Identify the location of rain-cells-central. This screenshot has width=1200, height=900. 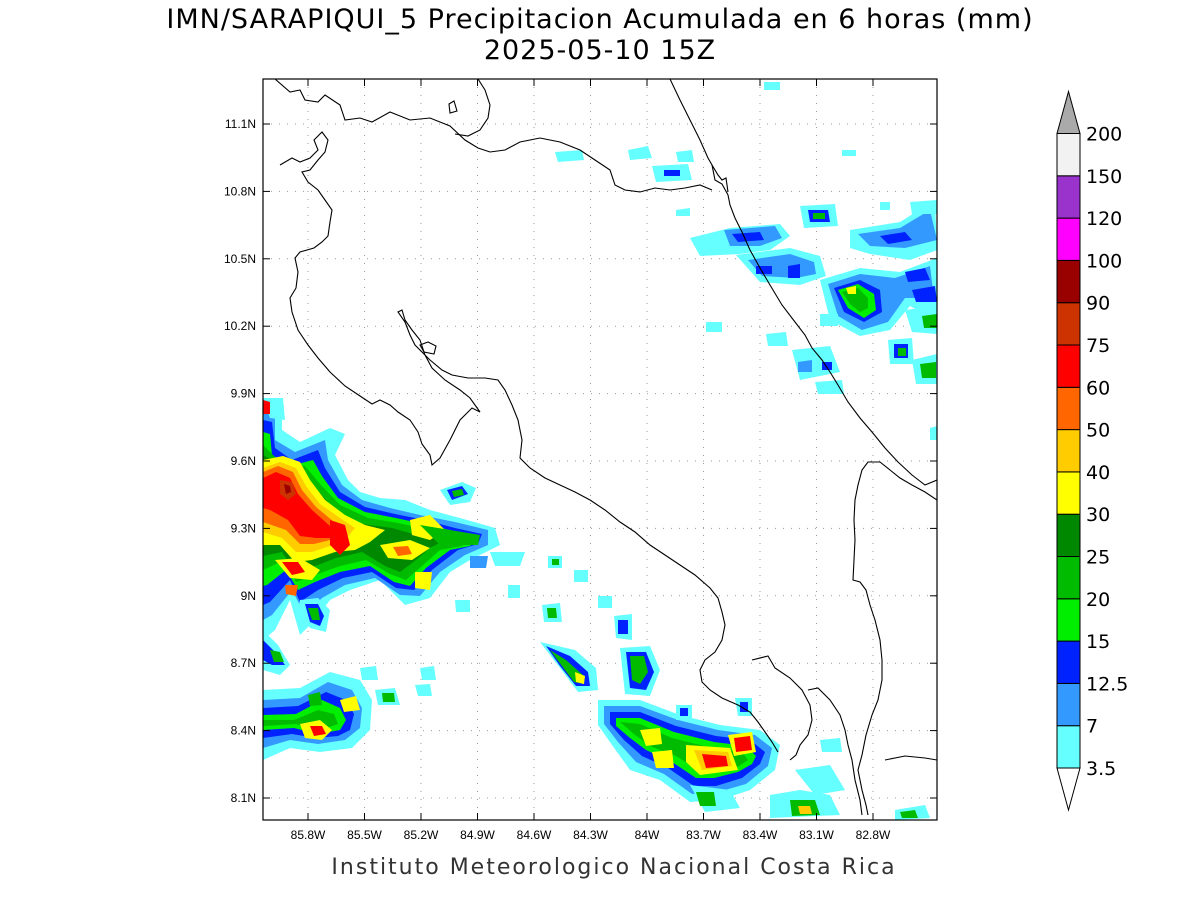
(584, 626).